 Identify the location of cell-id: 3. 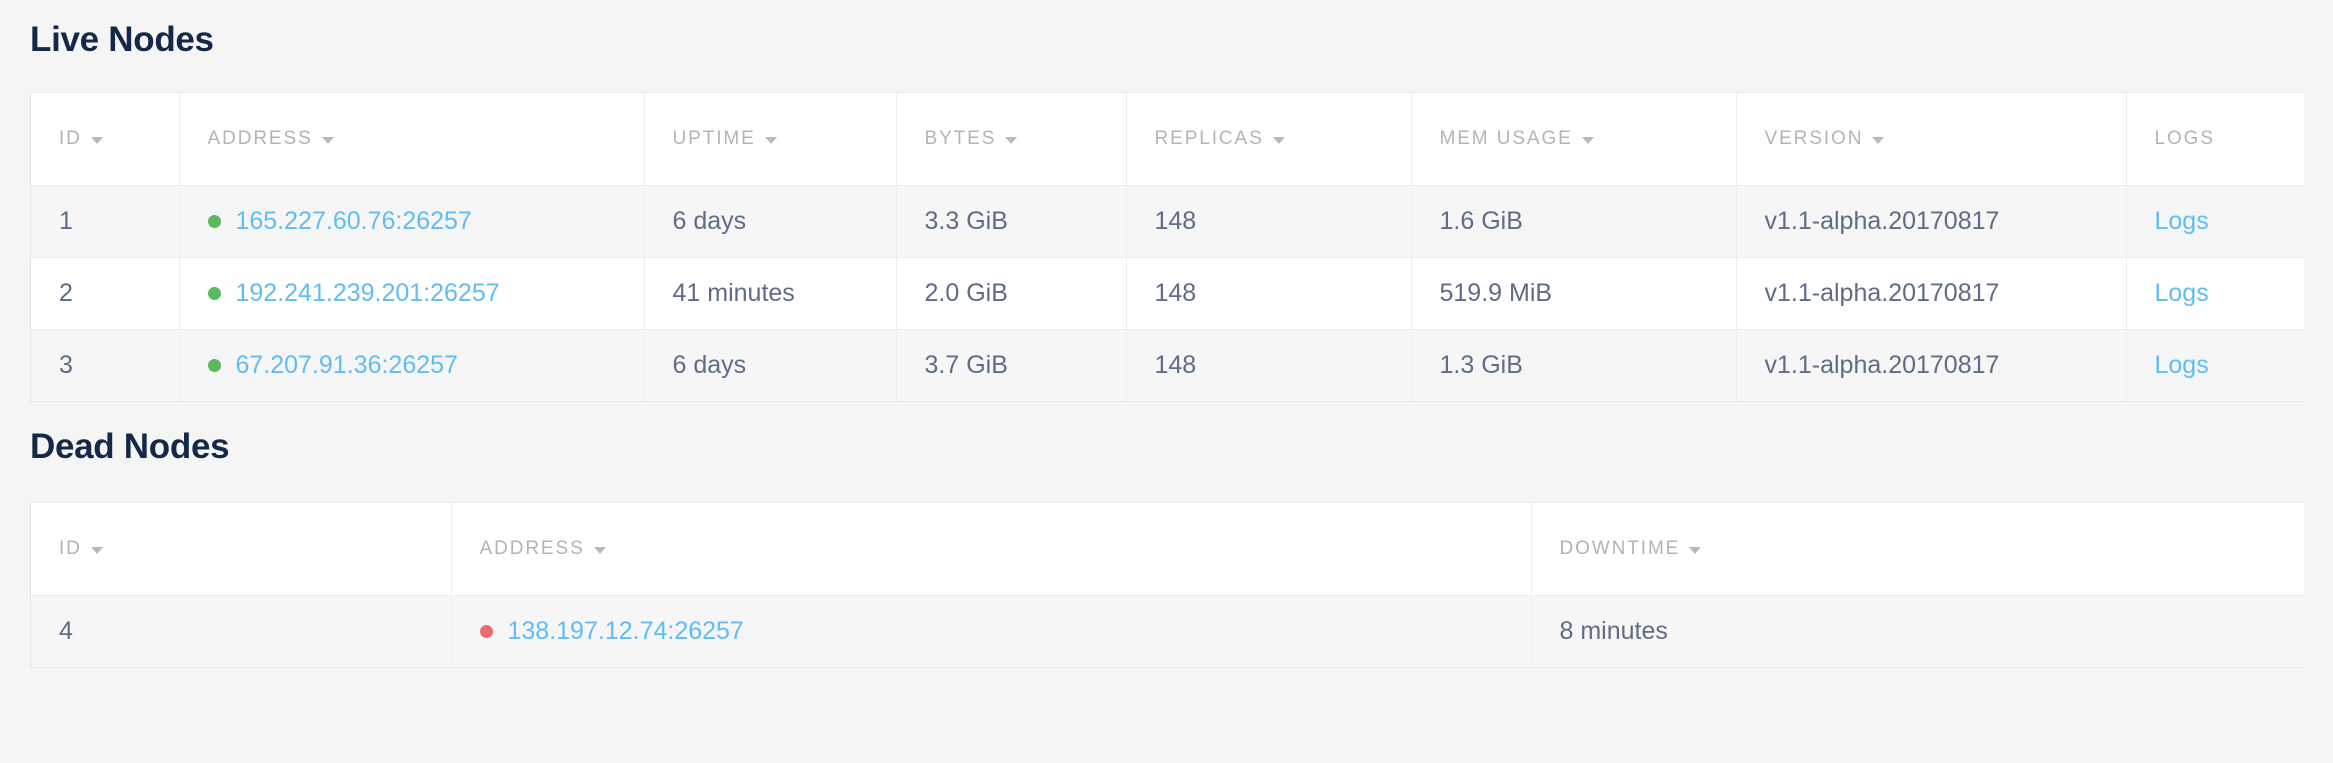
(105, 364).